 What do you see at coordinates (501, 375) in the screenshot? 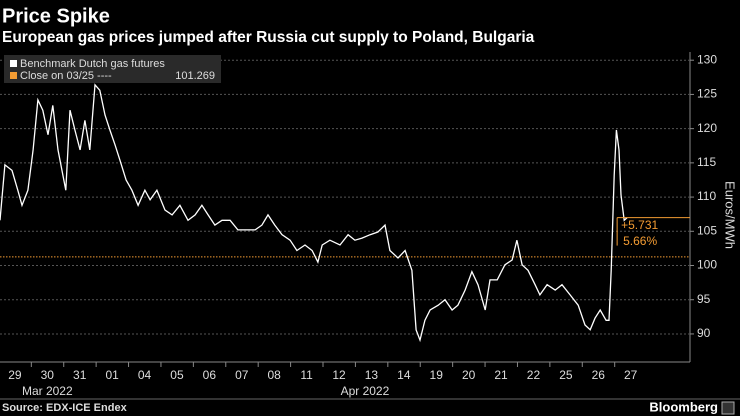
I see `x-tick-label: 21` at bounding box center [501, 375].